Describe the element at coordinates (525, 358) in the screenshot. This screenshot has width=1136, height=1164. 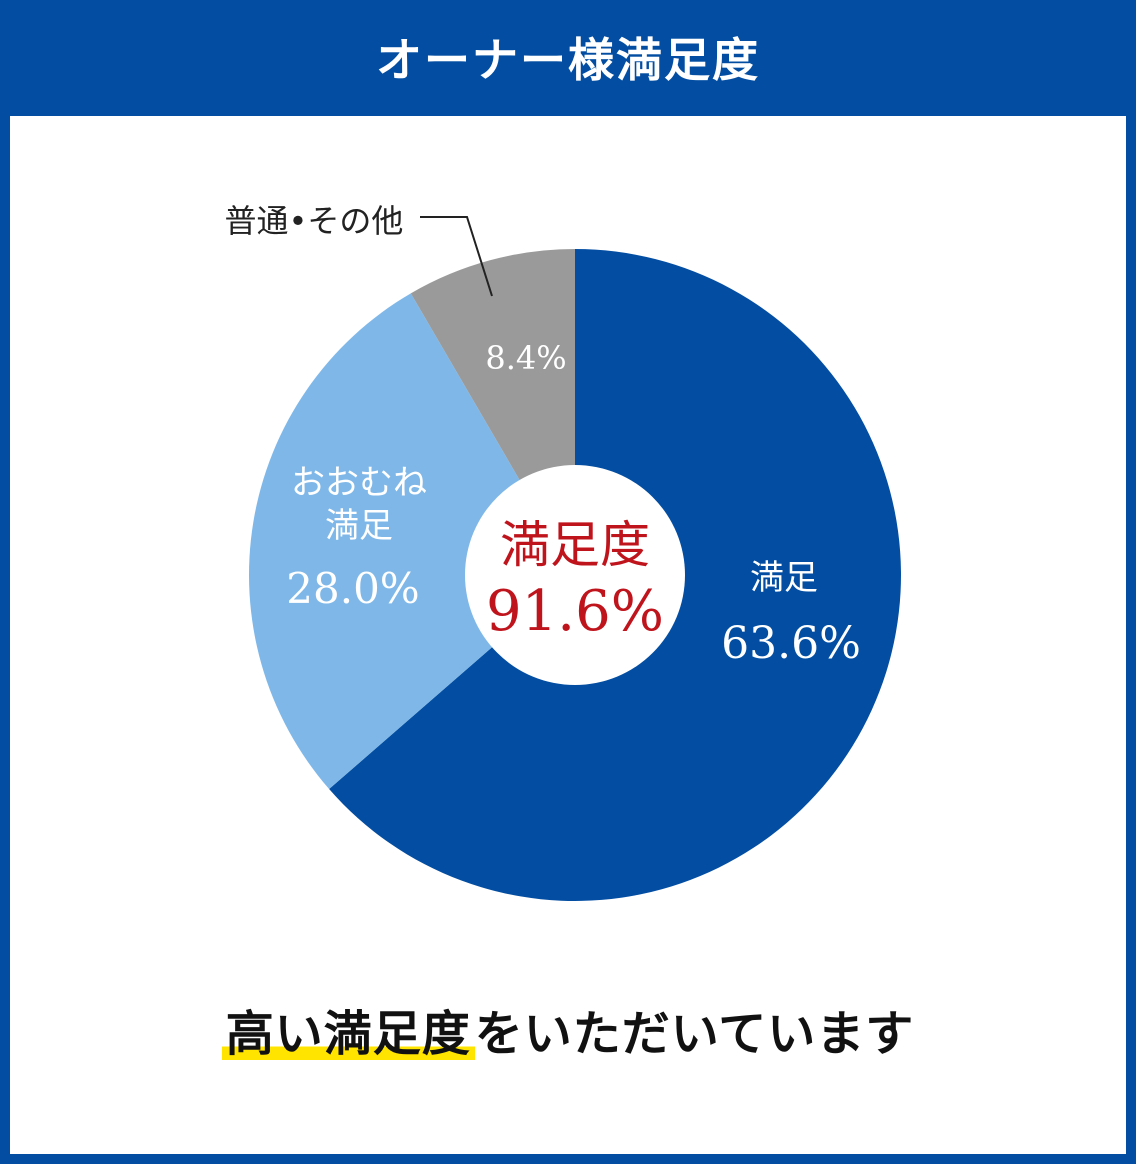
I see `value-label: 8.4%` at that location.